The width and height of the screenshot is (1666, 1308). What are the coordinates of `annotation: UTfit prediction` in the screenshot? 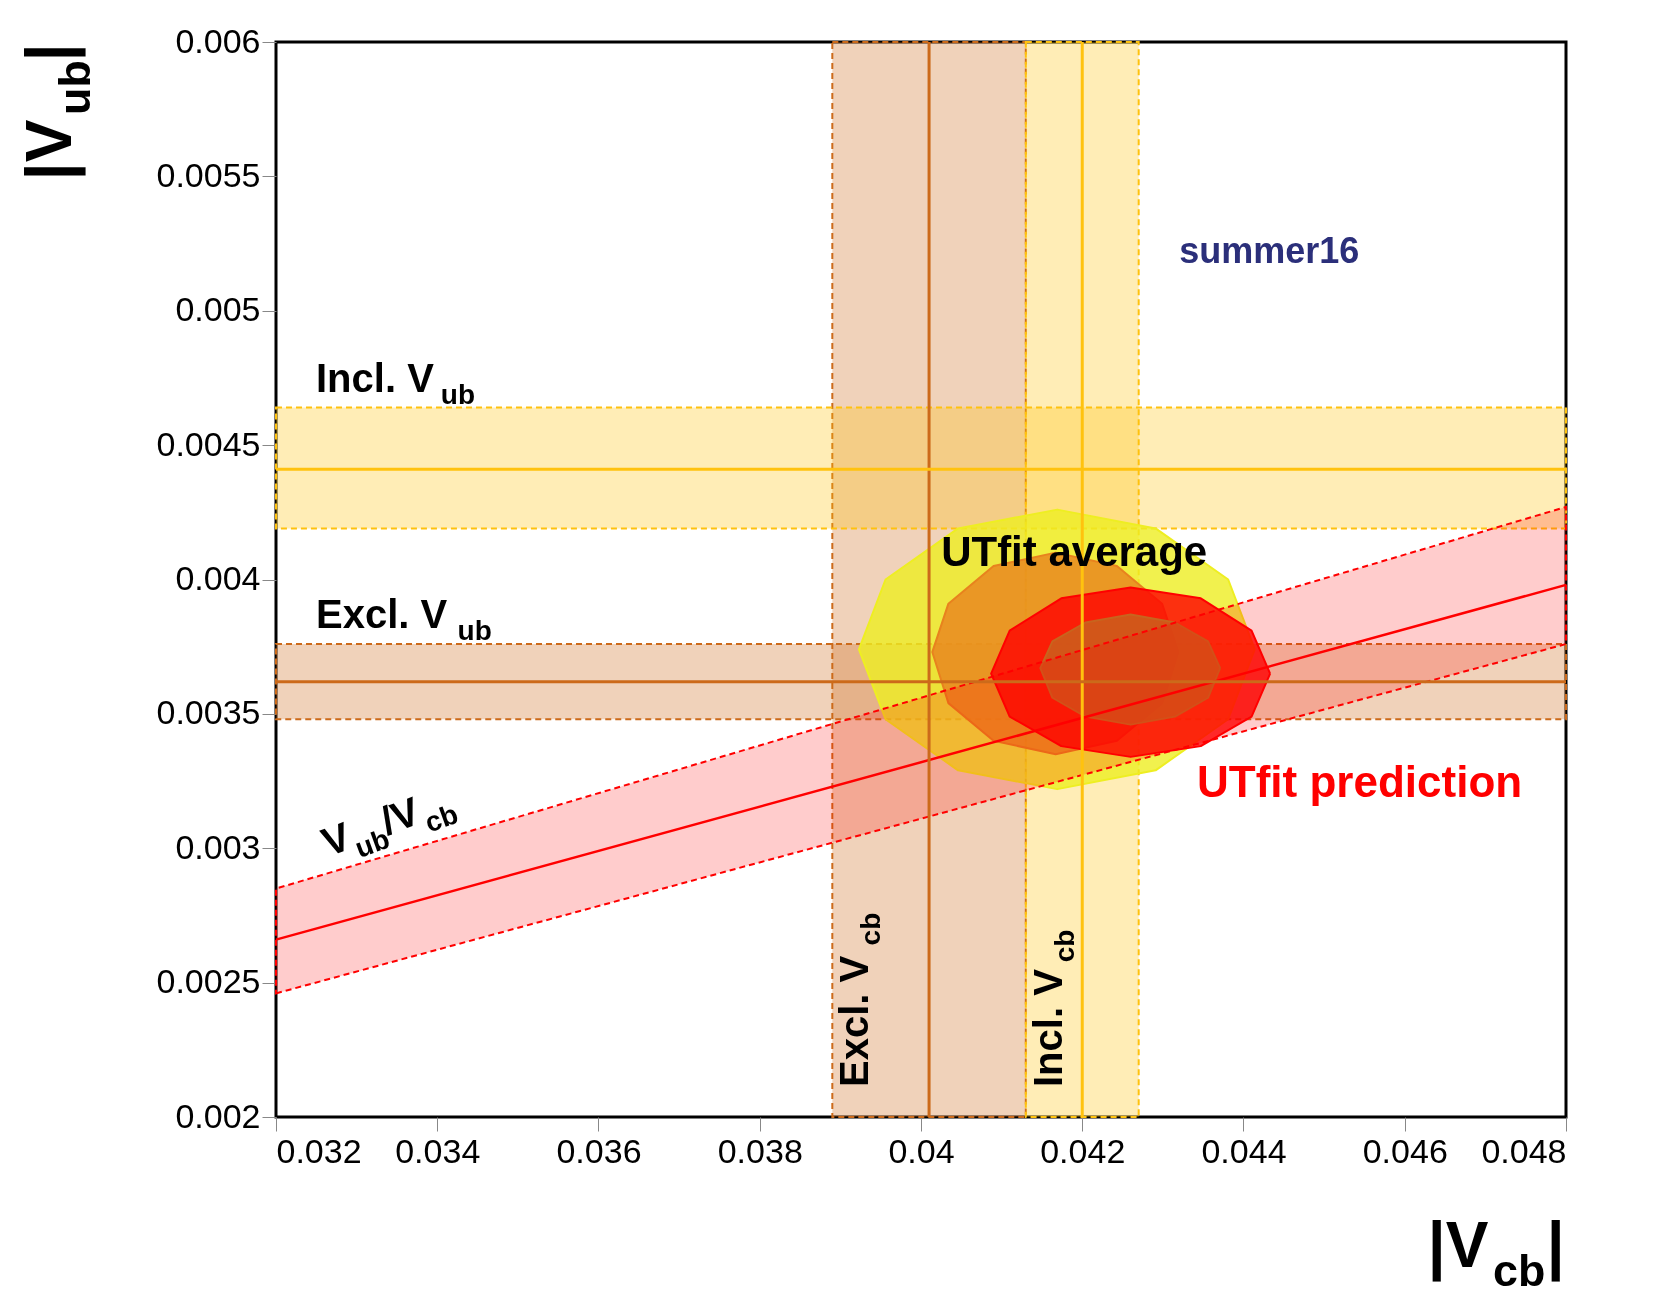 It's located at (1360, 781).